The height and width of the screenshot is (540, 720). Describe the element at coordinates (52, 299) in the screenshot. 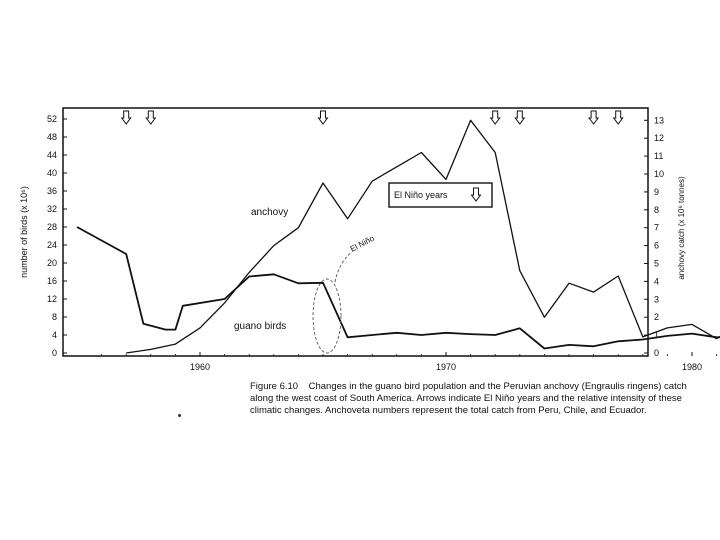

I see `left-tick-label: 12` at that location.